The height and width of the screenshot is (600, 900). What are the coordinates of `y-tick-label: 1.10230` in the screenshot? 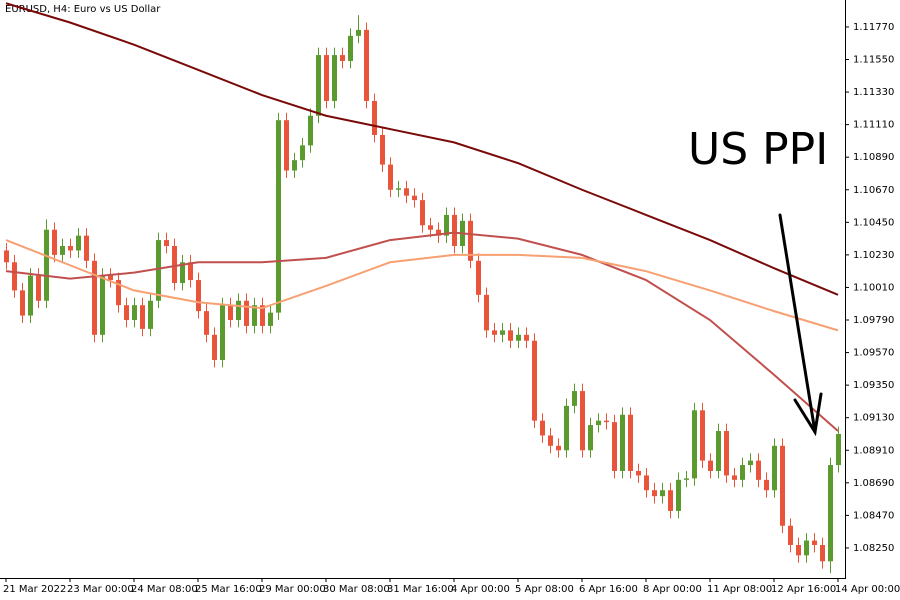 It's located at (873, 255).